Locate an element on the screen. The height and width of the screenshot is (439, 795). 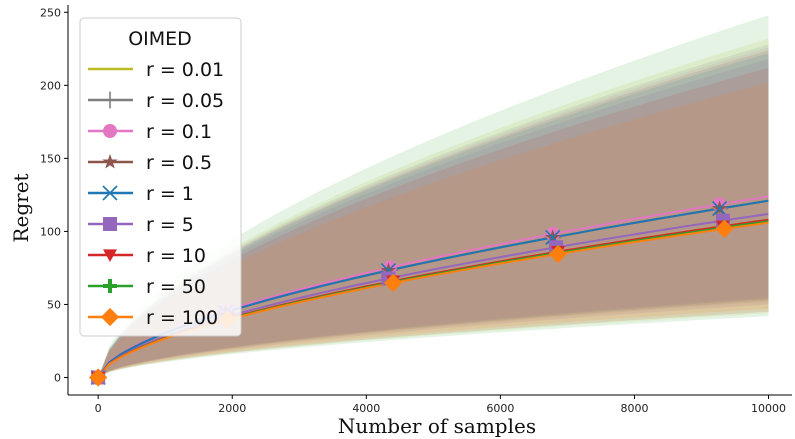
legend-item-4: r = 1 is located at coordinates (141, 194).